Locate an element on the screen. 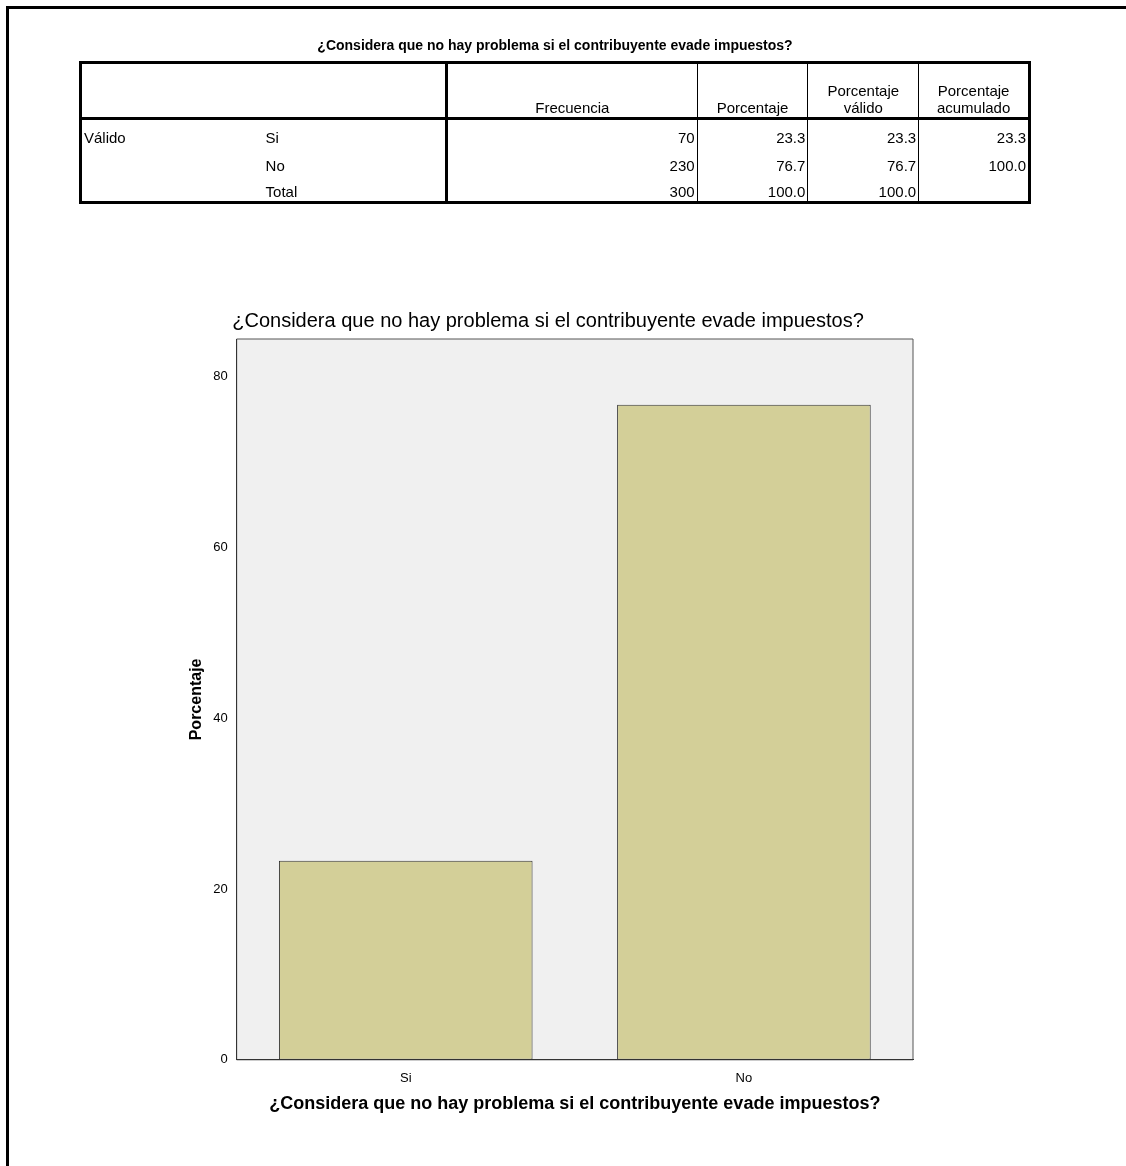  text: ¿Considera que no hay problema si el contribuyente evade impuestos? is located at coordinates (555, 45).